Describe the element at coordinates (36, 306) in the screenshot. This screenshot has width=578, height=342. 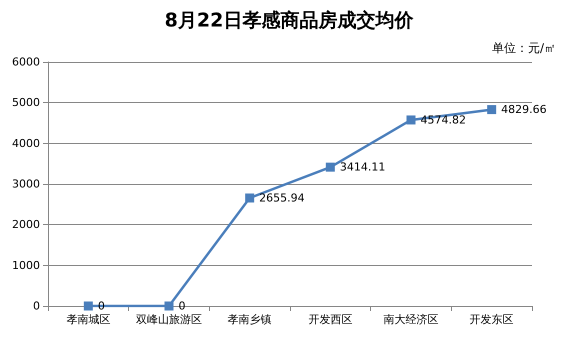
I see `y-tick-label: 0` at that location.